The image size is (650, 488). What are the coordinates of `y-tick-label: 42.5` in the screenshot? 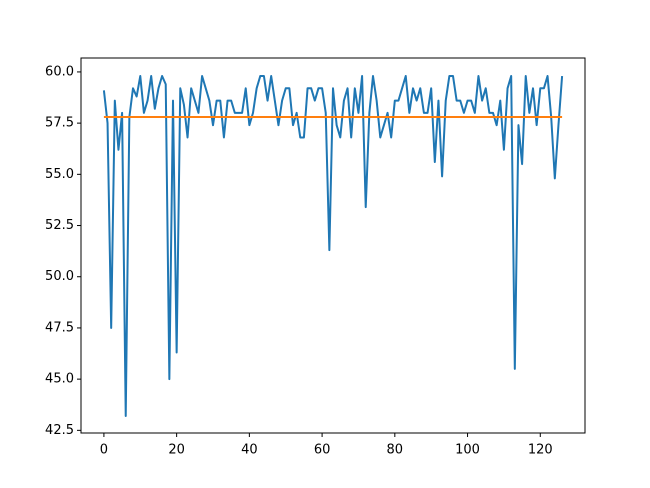 It's located at (59, 430).